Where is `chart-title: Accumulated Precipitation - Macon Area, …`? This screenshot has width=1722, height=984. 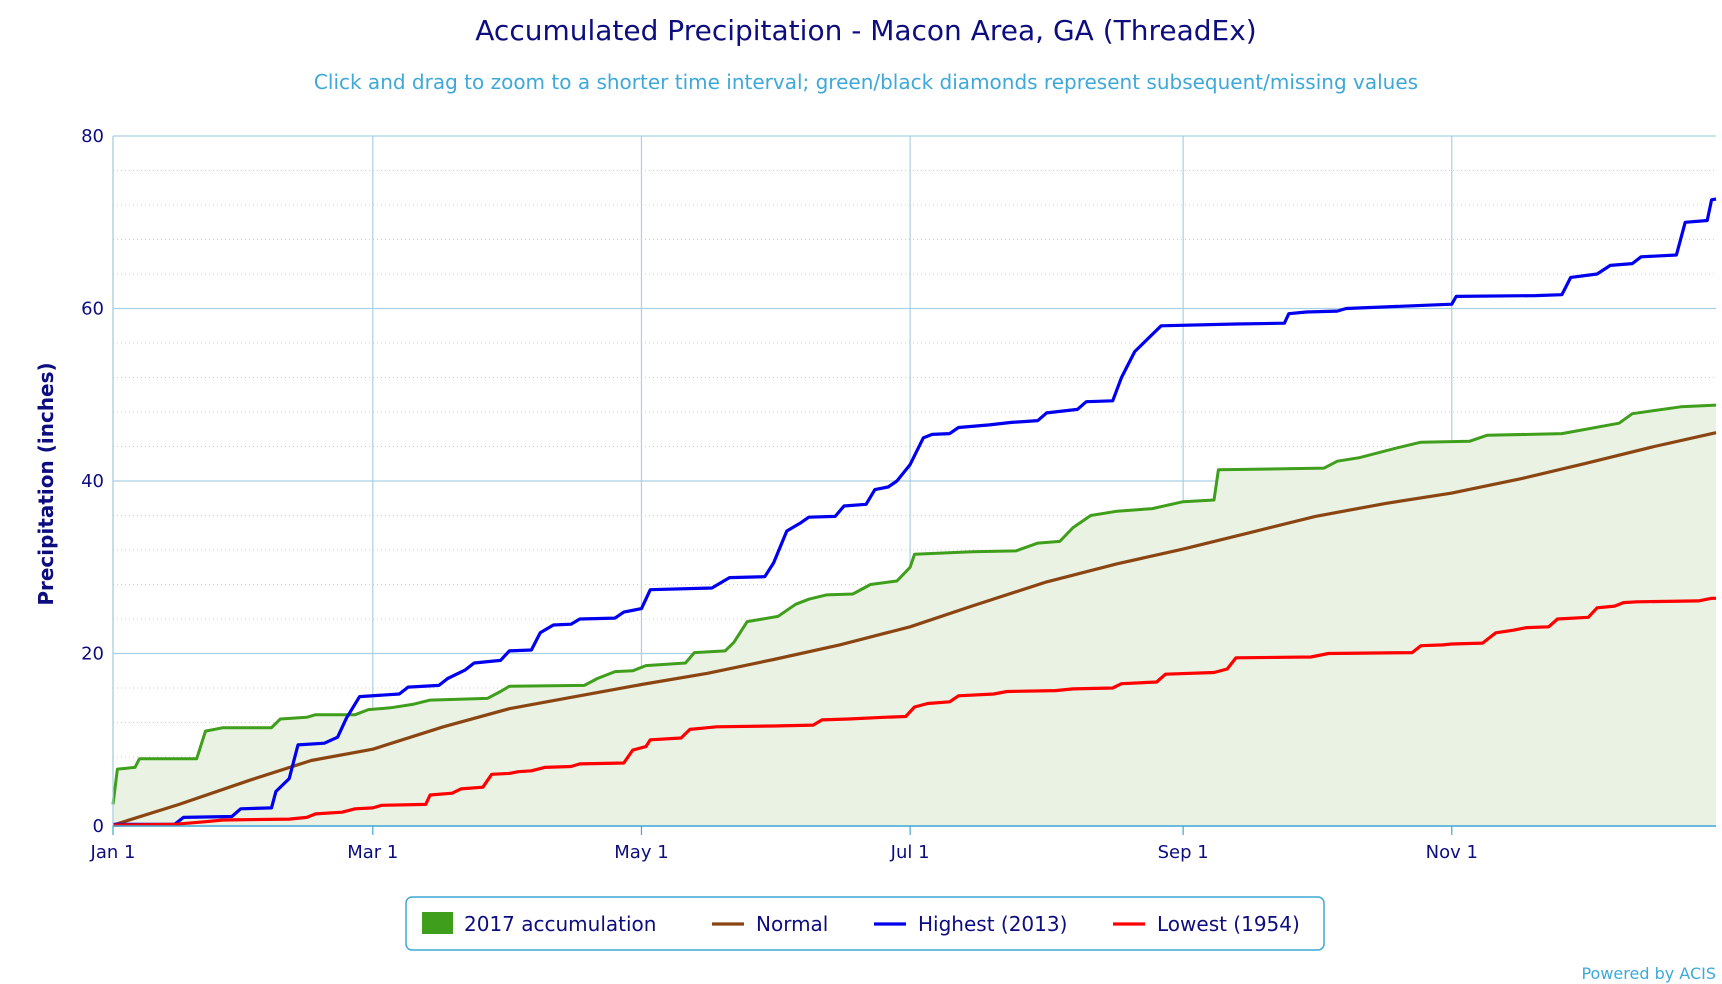 chart-title: Accumulated Precipitation - Macon Area, … is located at coordinates (865, 30).